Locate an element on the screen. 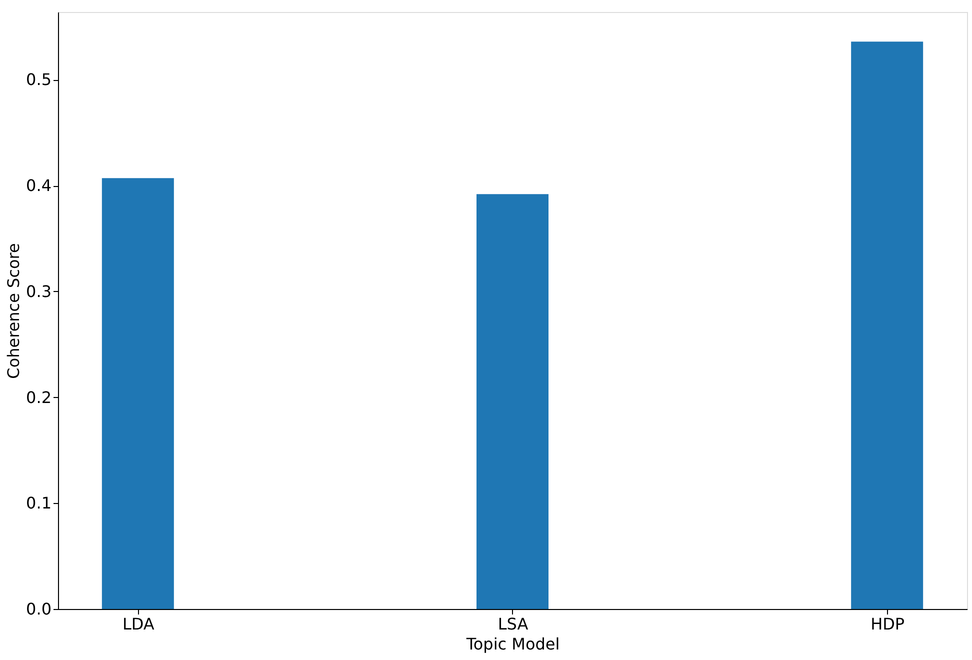  x-tick-label: HDP is located at coordinates (887, 624).